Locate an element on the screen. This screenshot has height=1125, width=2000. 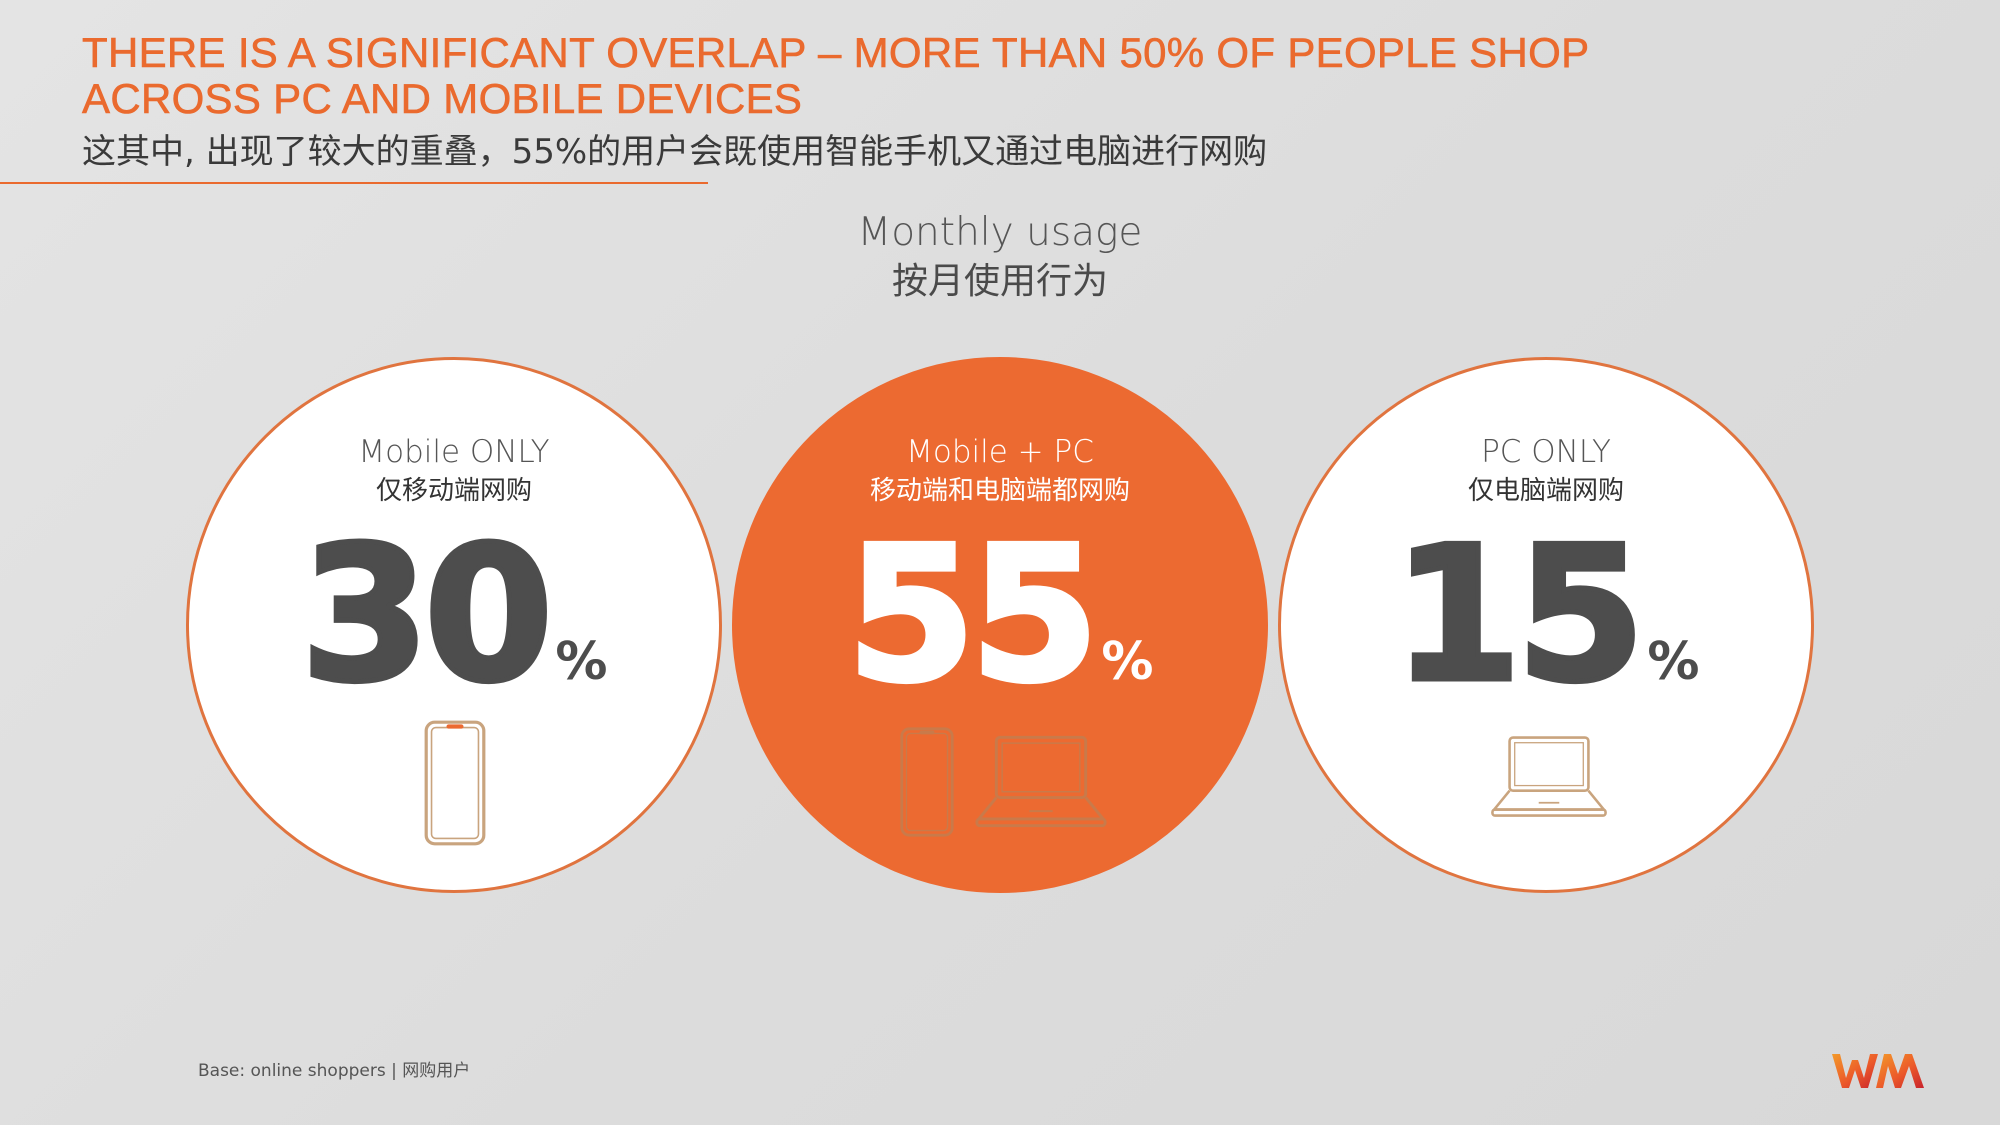
value-group: 55% is located at coordinates (1000, 614).